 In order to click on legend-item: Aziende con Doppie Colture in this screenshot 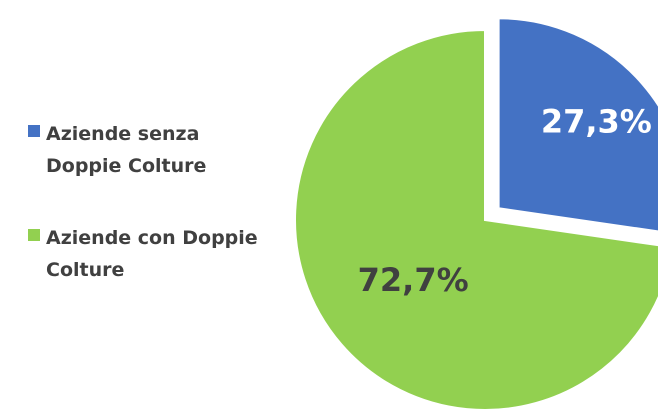, I will do `click(153, 254)`.